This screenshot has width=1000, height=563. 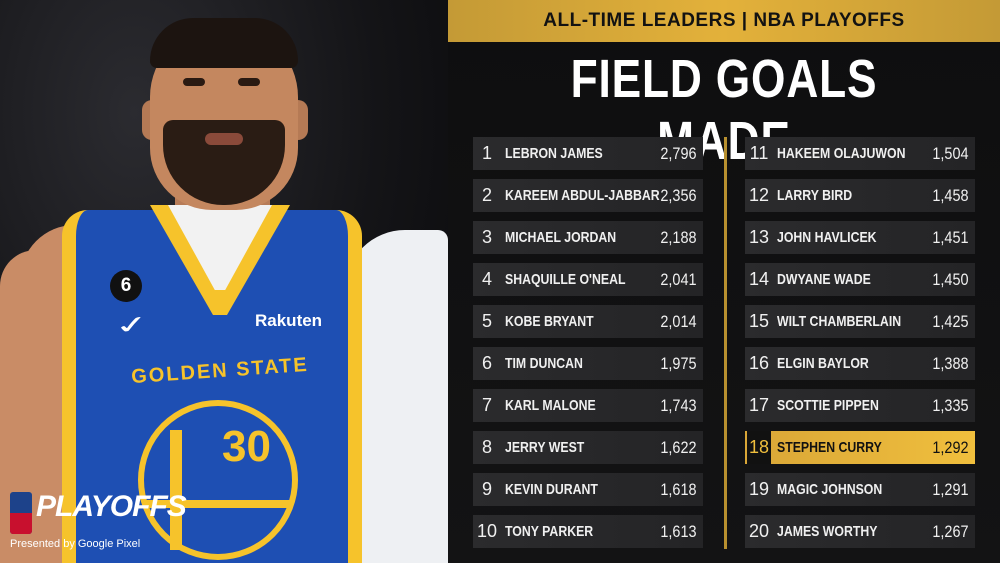 What do you see at coordinates (486, 363) in the screenshot?
I see `leader-rank: 6` at bounding box center [486, 363].